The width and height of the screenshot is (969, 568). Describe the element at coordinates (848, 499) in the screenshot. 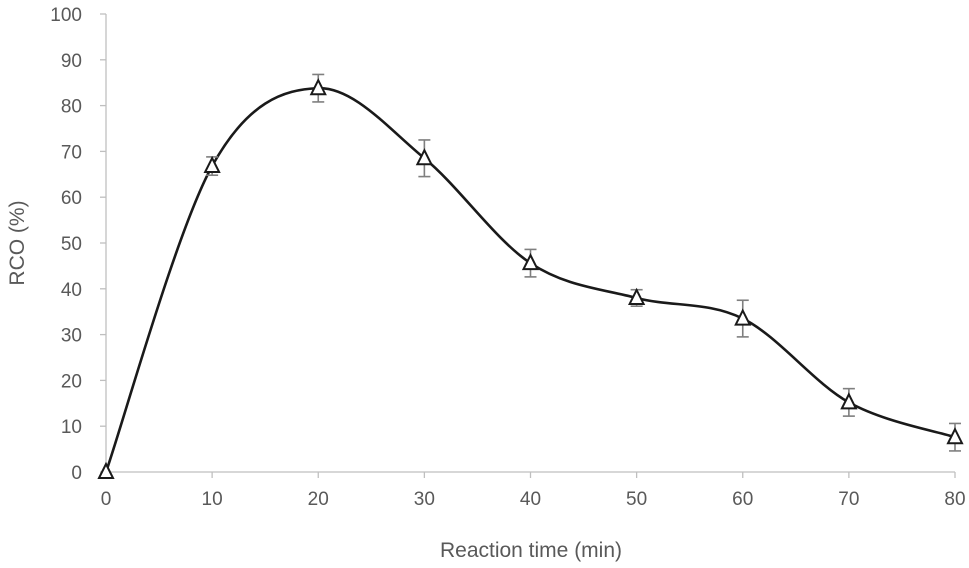

I see `x-tick-label: 70` at that location.